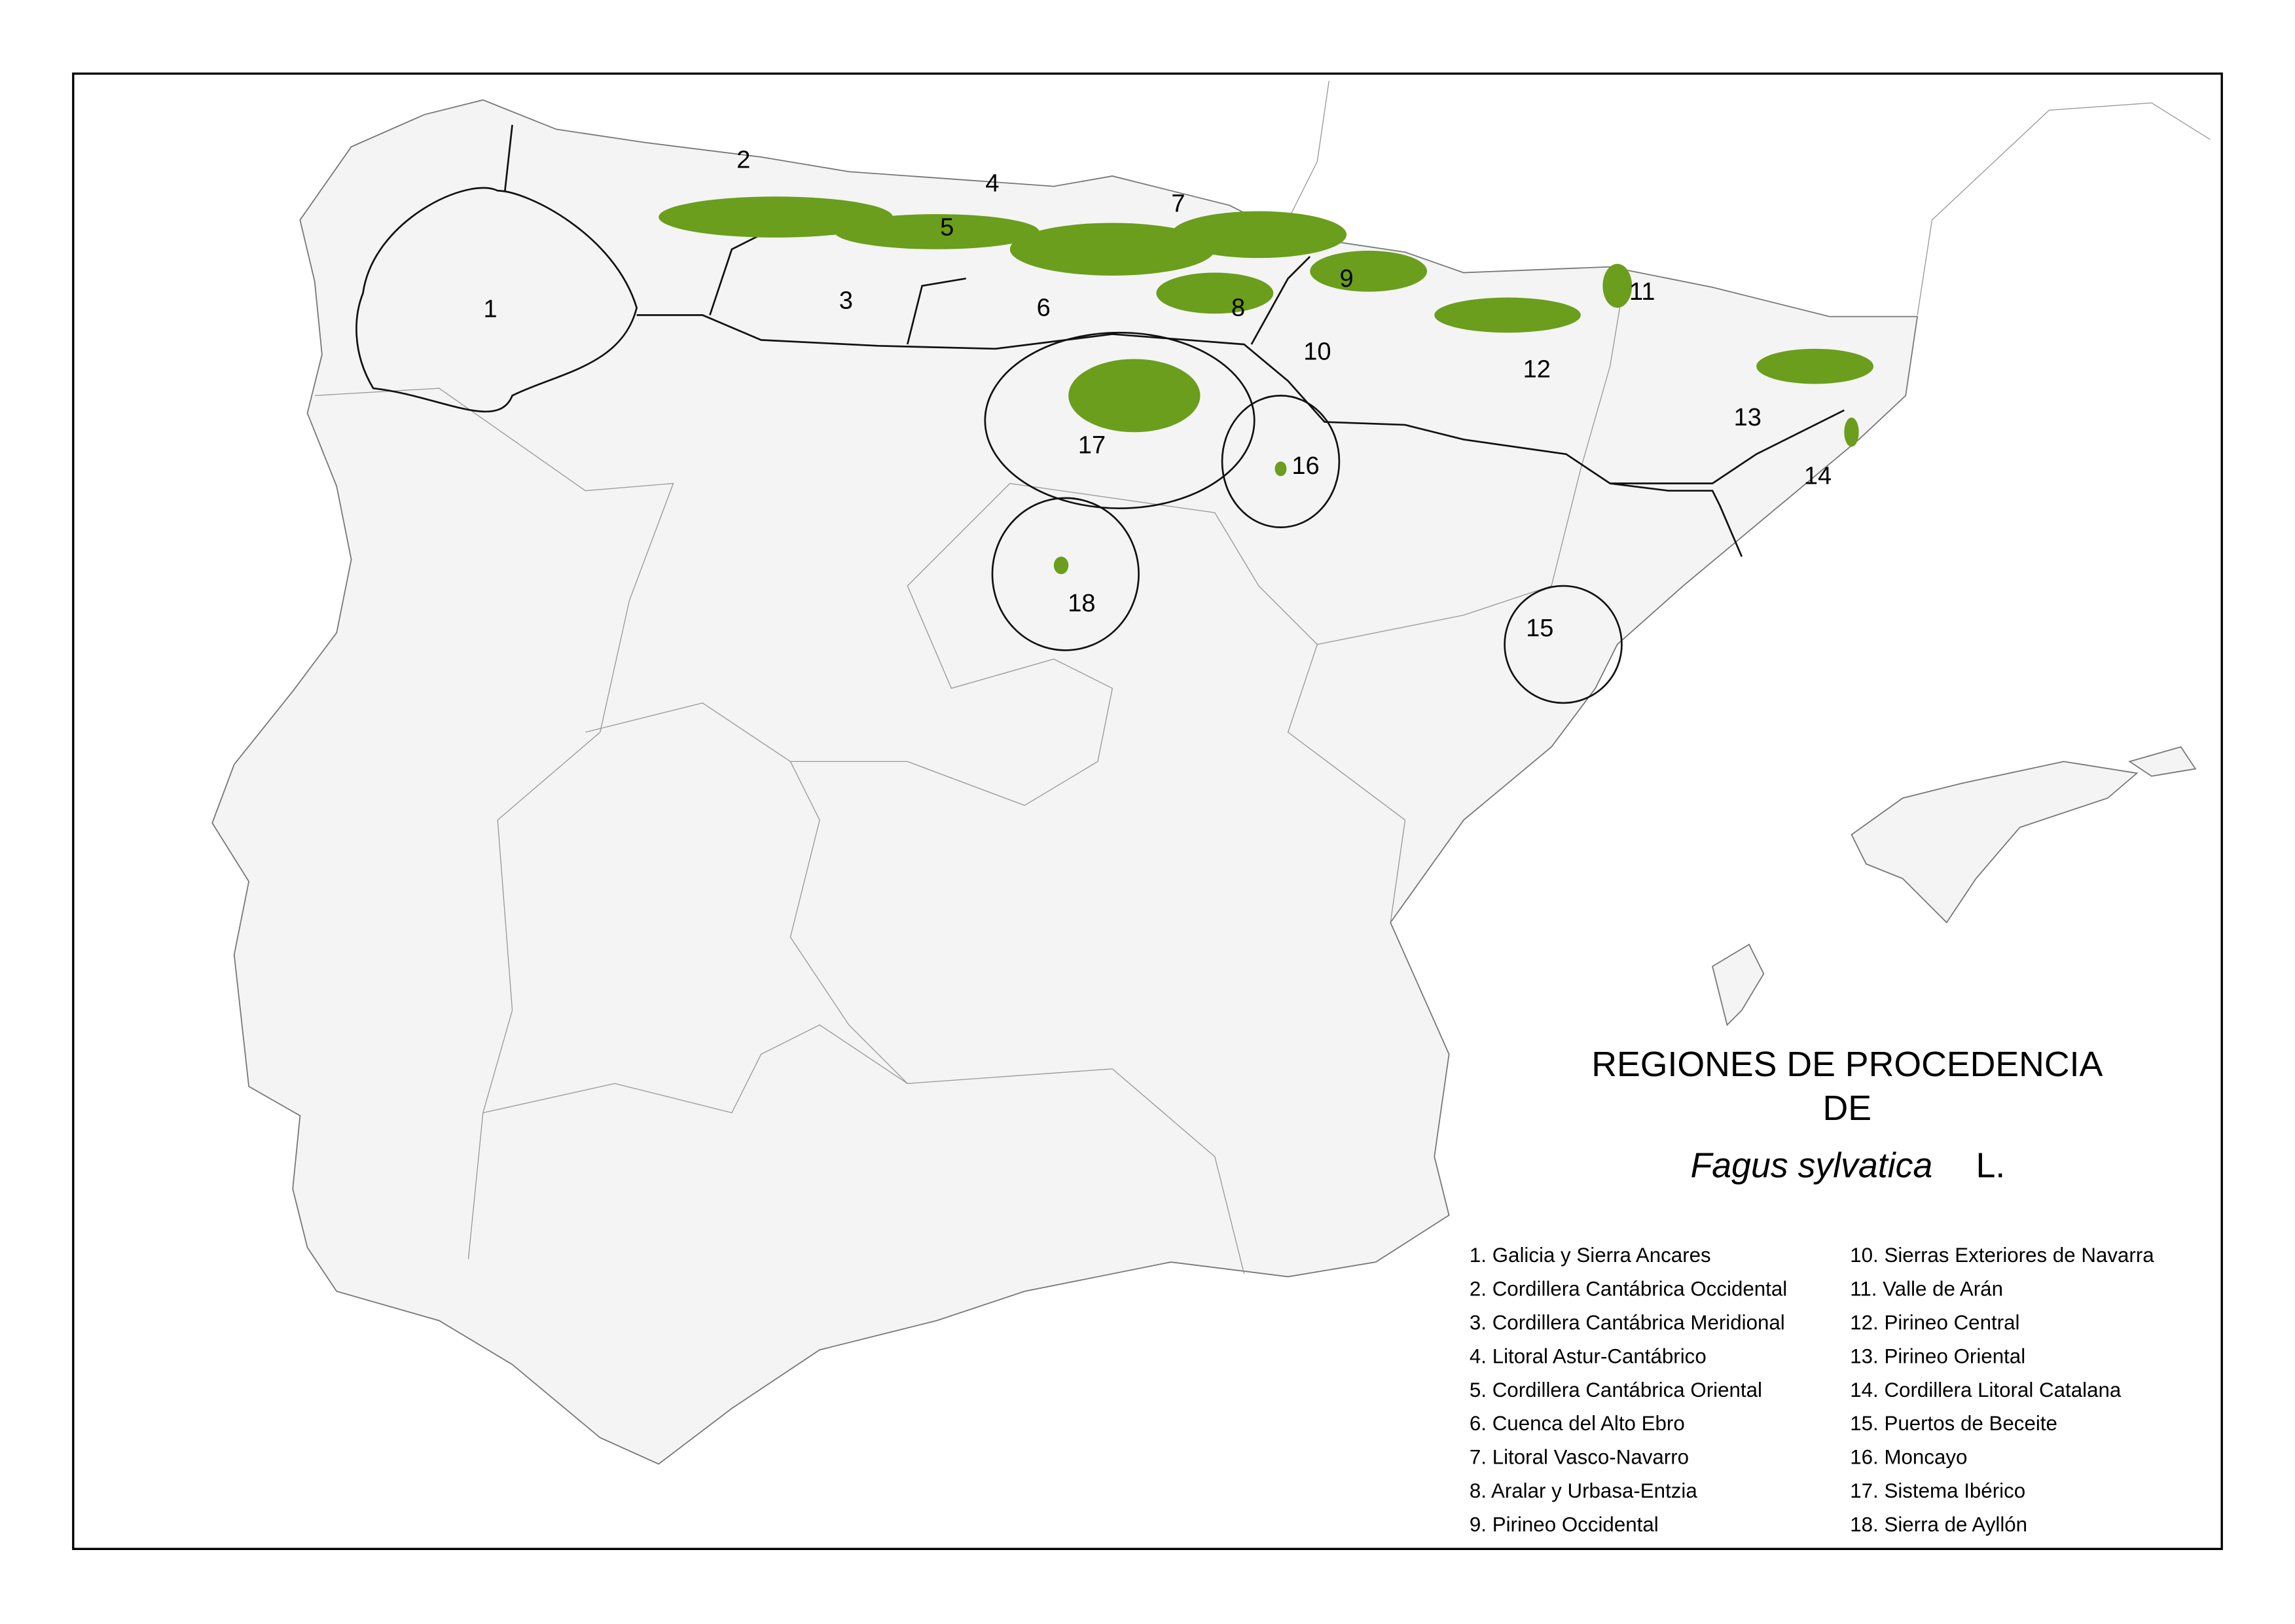  Describe the element at coordinates (1565, 1524) in the screenshot. I see `legend-item: 9. Pirineo Occidental` at that location.